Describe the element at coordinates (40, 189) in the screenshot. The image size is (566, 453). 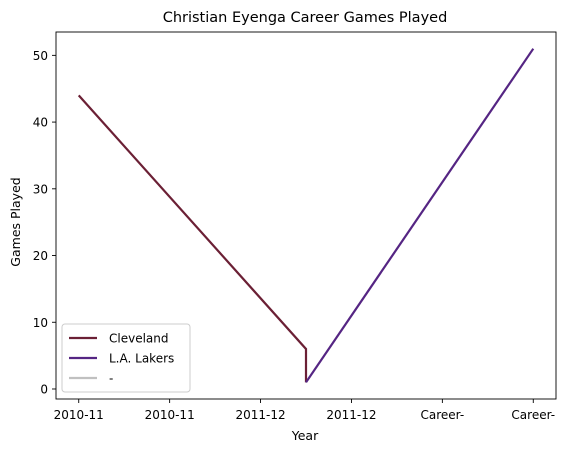
I see `y-tick-label: 30` at that location.